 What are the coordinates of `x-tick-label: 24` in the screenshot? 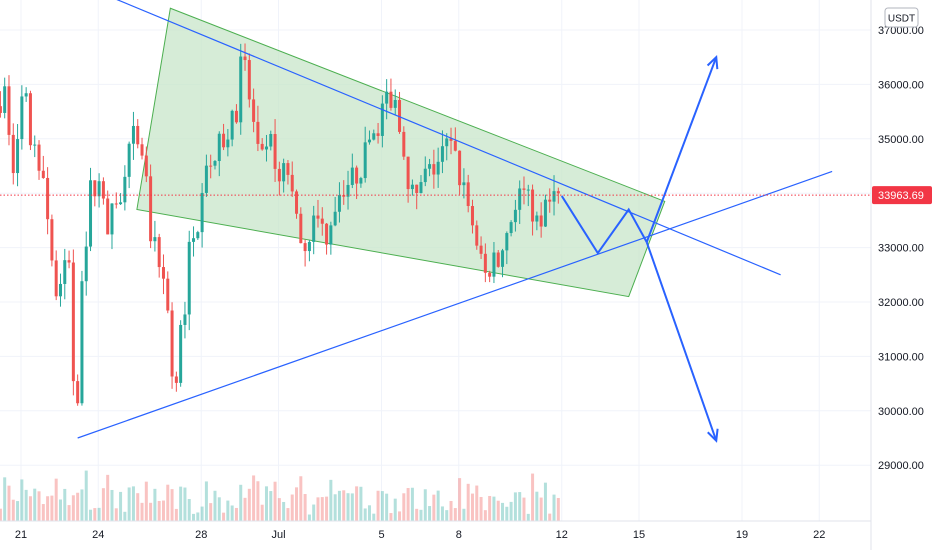 It's located at (98, 535).